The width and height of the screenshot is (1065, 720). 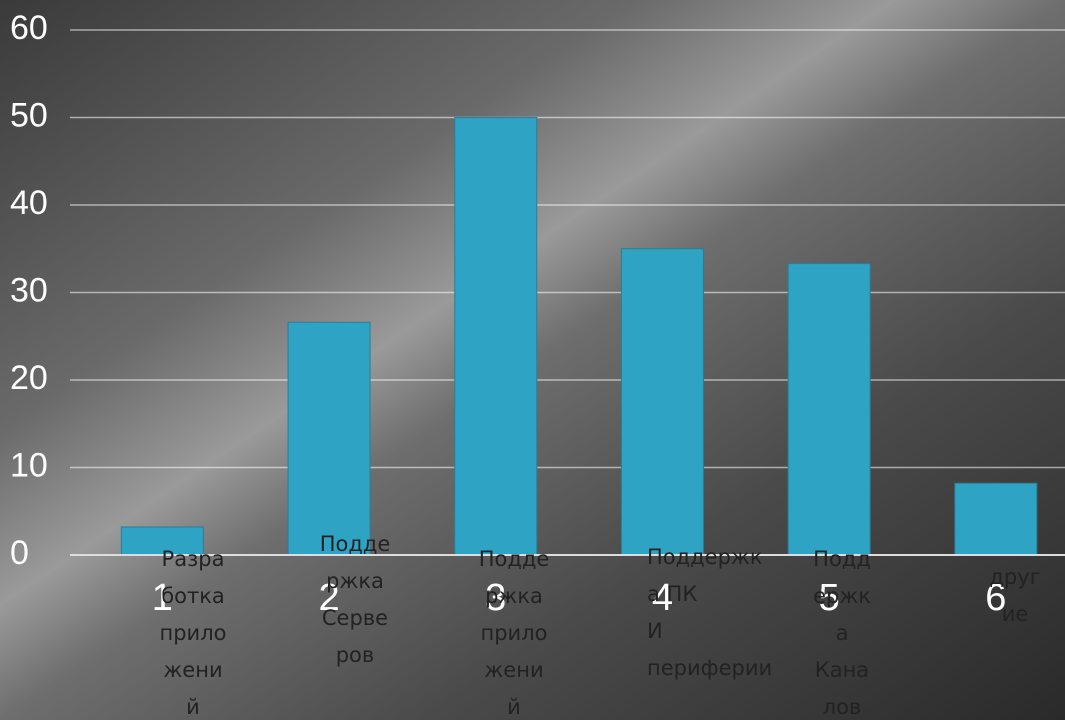 I want to click on annotation-line: Кана, so click(x=842, y=670).